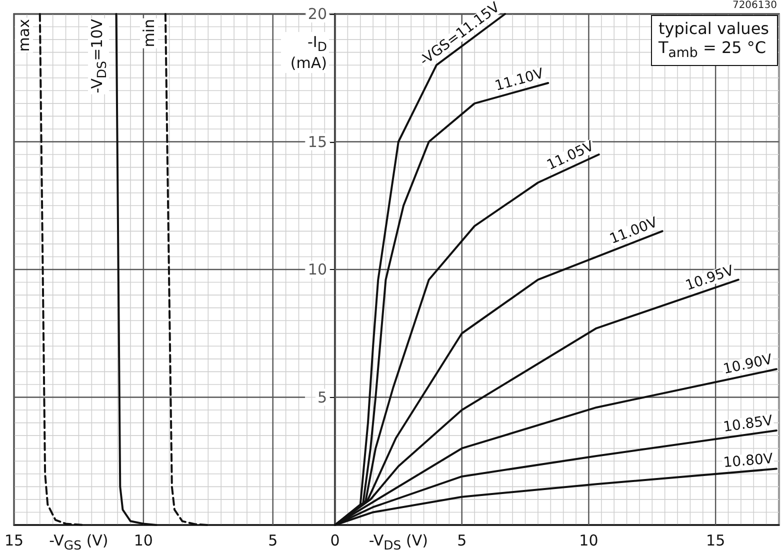 Image resolution: width=781 pixels, height=559 pixels. What do you see at coordinates (713, 28) in the screenshot?
I see `annotation: typical values` at bounding box center [713, 28].